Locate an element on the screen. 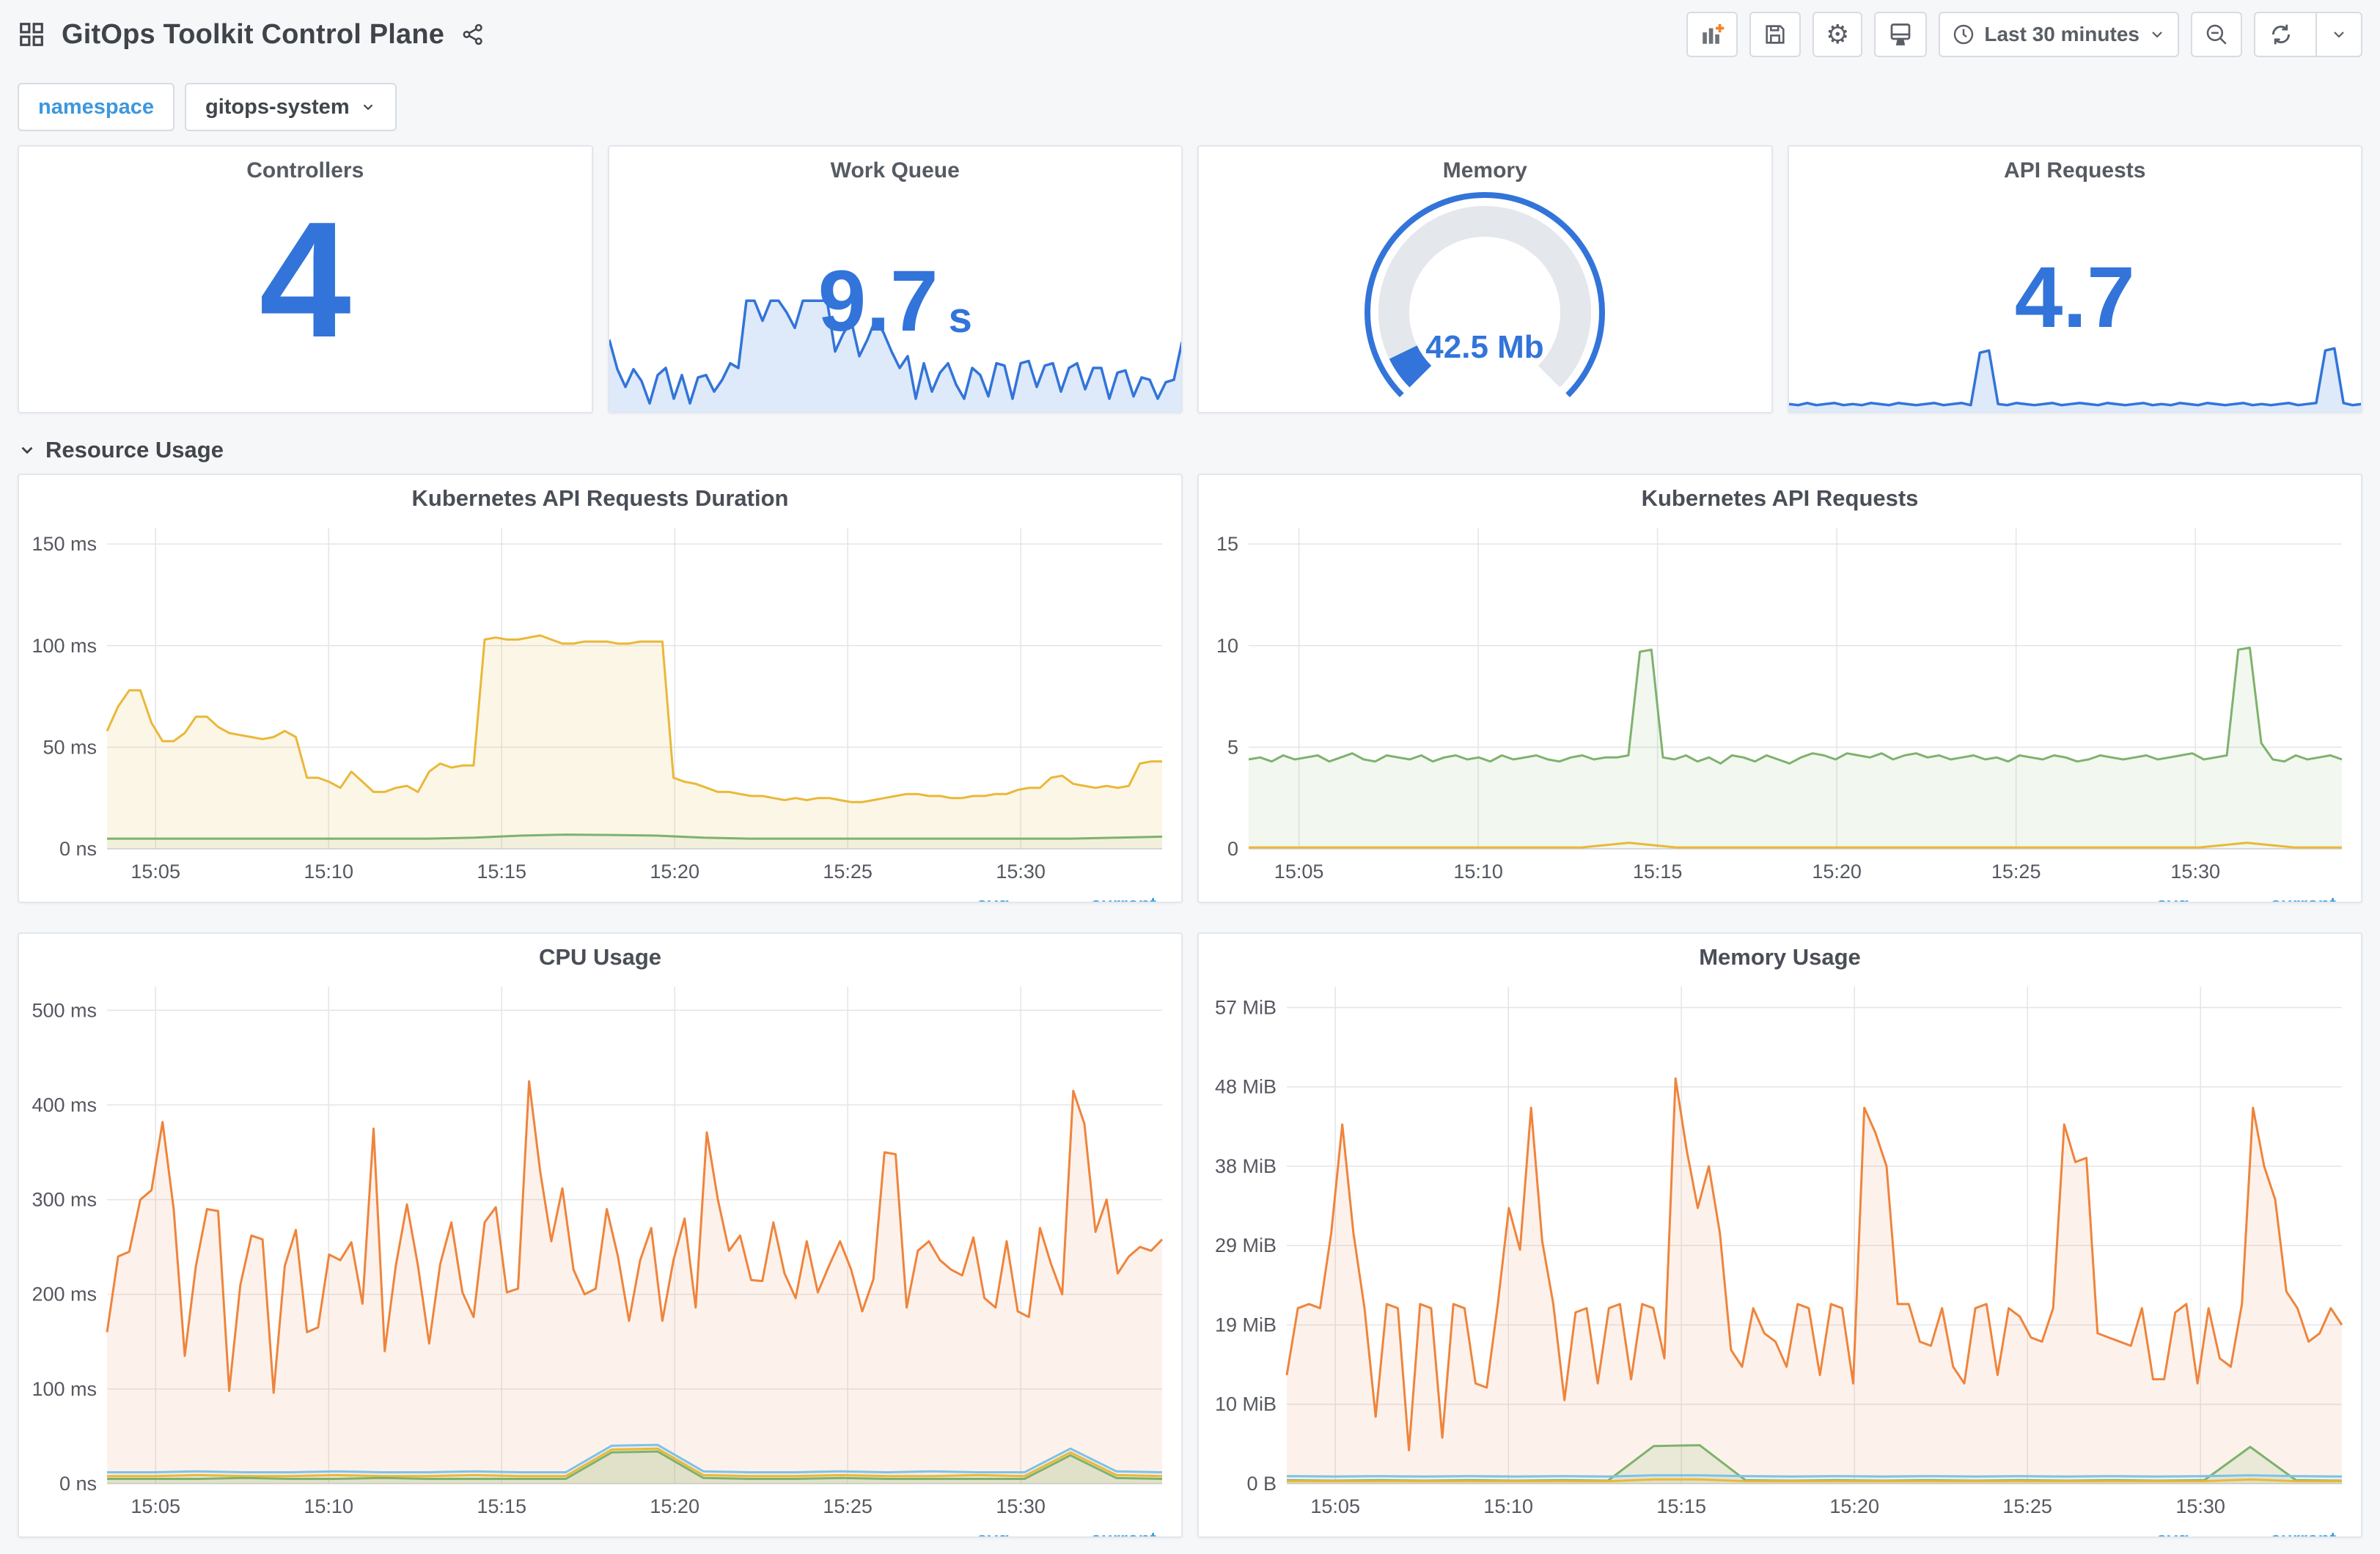 The width and height of the screenshot is (2380, 1554). zoom-out-button is located at coordinates (2217, 34).